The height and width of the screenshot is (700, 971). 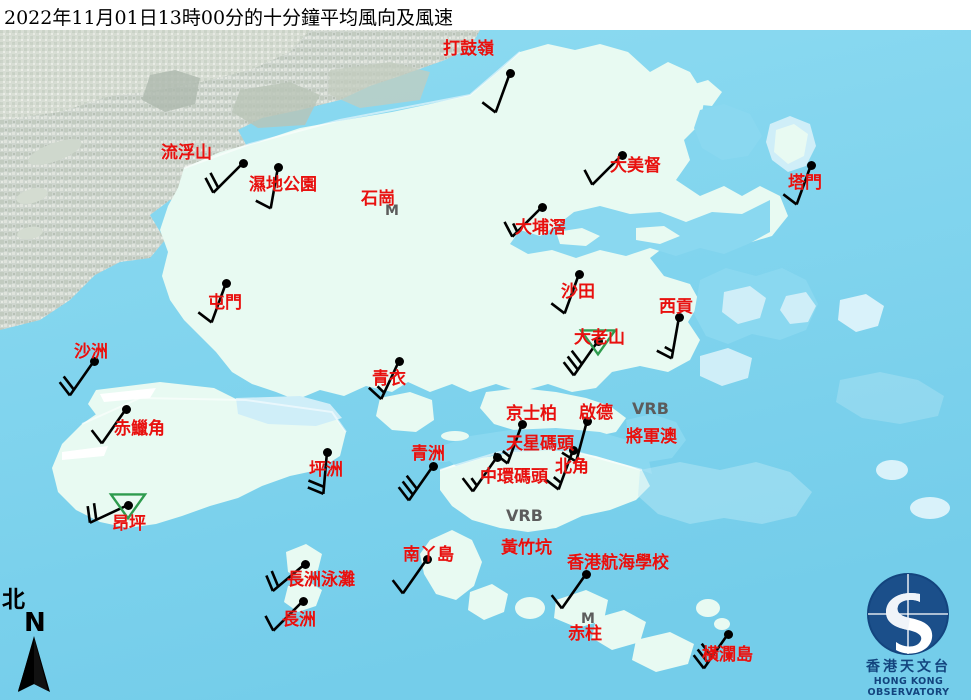 I want to click on sai-kung-island-b, so click(x=798, y=308).